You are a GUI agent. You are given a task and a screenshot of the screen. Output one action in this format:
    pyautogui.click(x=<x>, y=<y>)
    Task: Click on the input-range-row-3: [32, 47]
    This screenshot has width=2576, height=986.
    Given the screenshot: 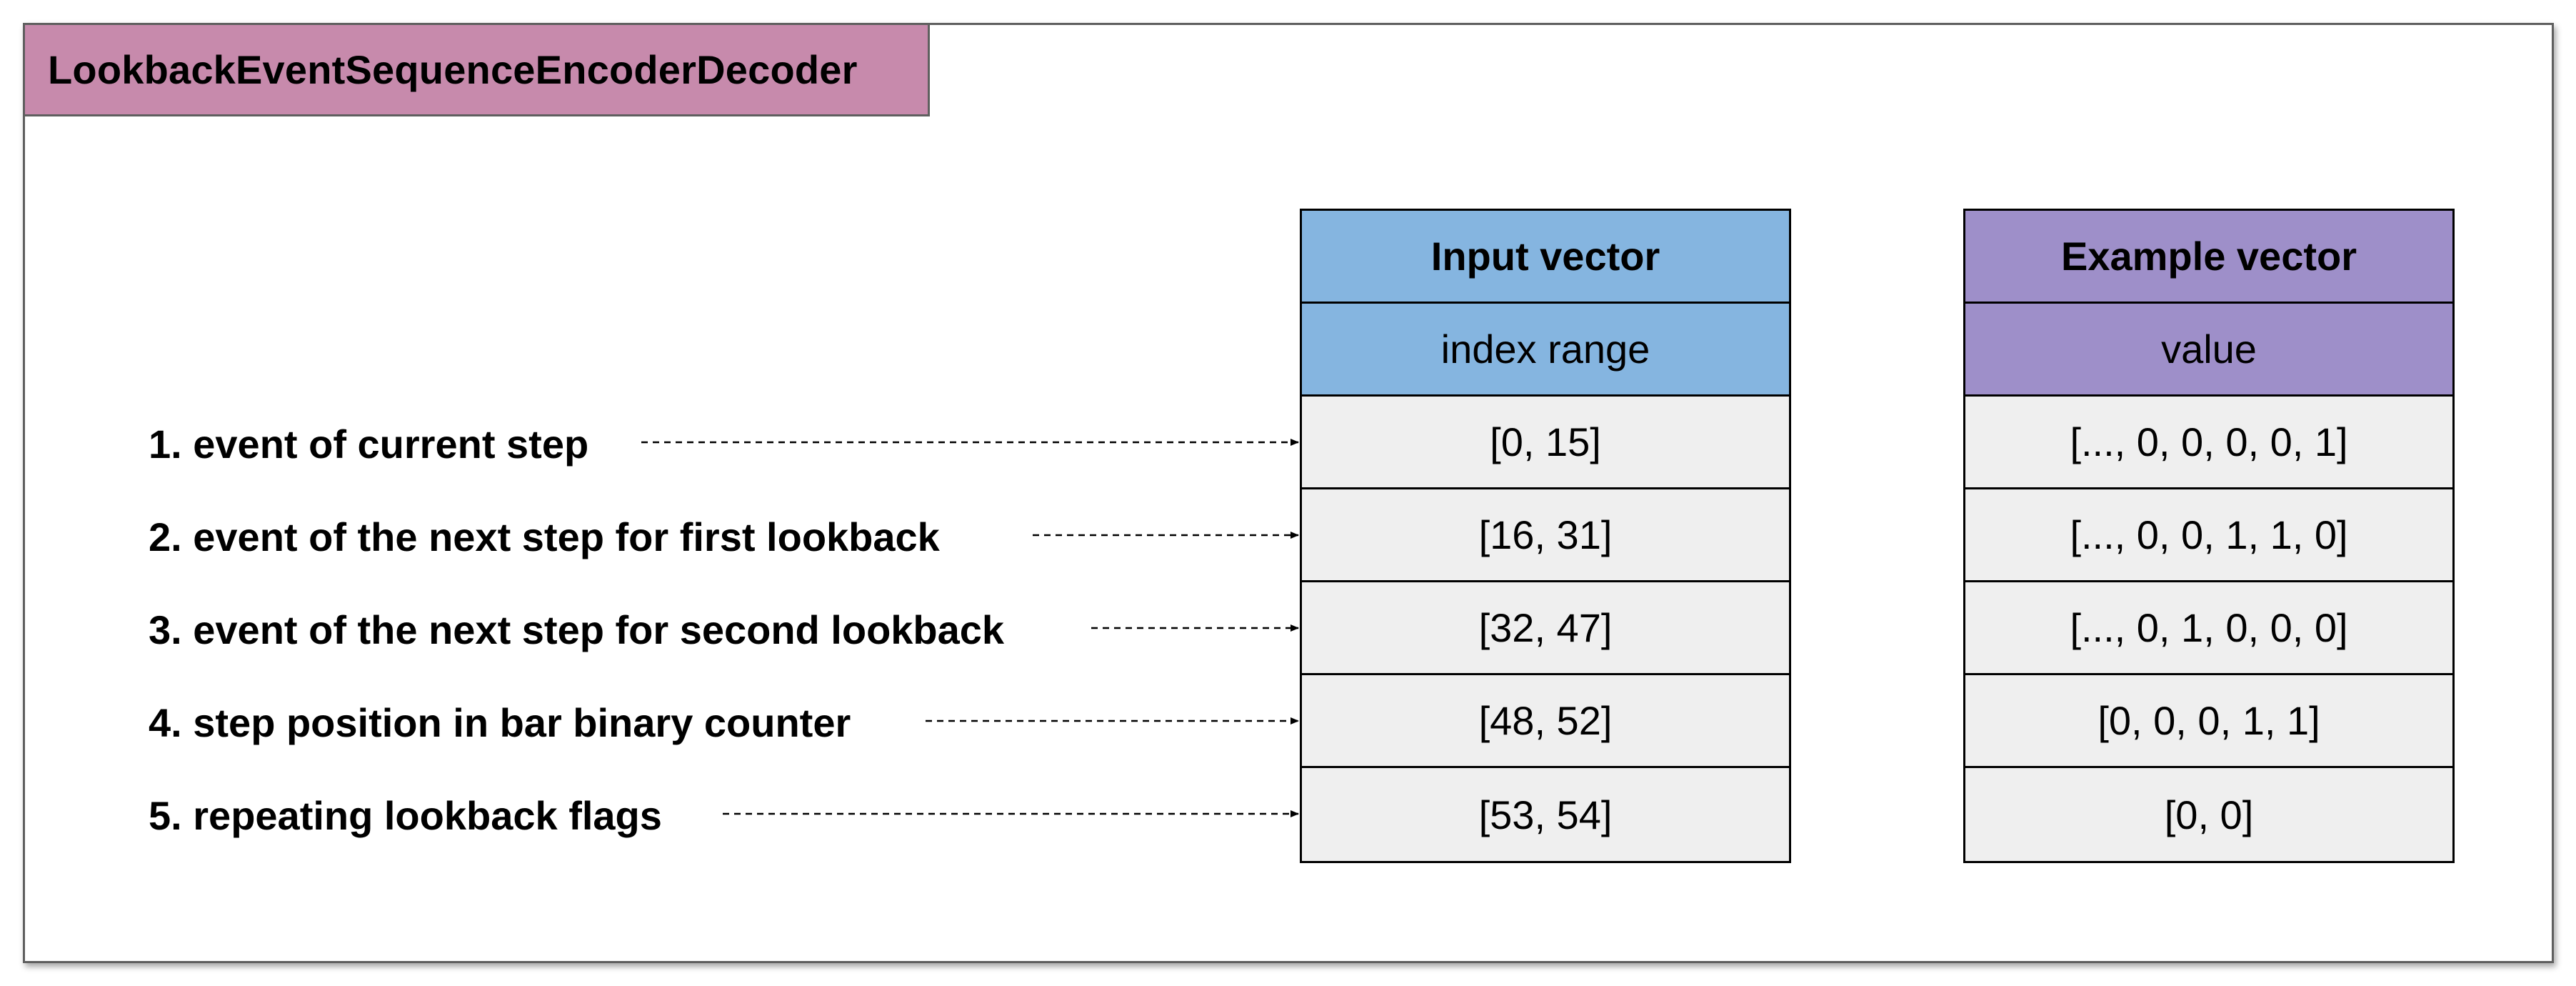 What is the action you would take?
    pyautogui.click(x=1545, y=628)
    